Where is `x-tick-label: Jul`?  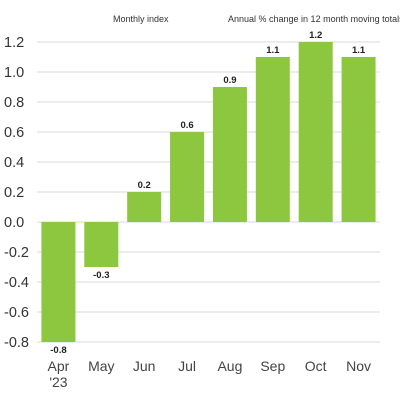 x-tick-label: Jul is located at coordinates (187, 366).